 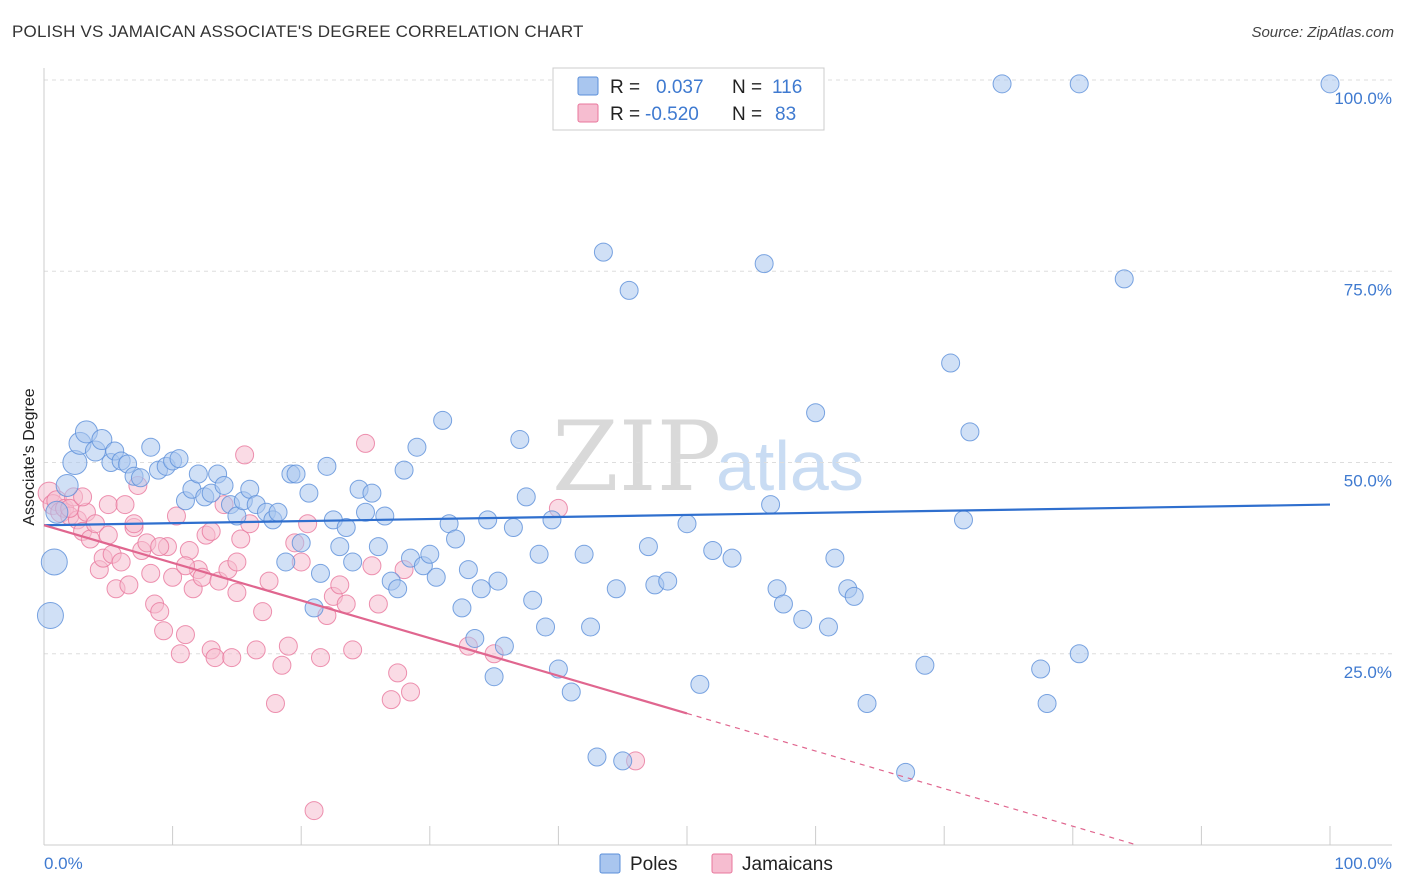 I want to click on poles-r-value: 0.037, so click(x=680, y=87).